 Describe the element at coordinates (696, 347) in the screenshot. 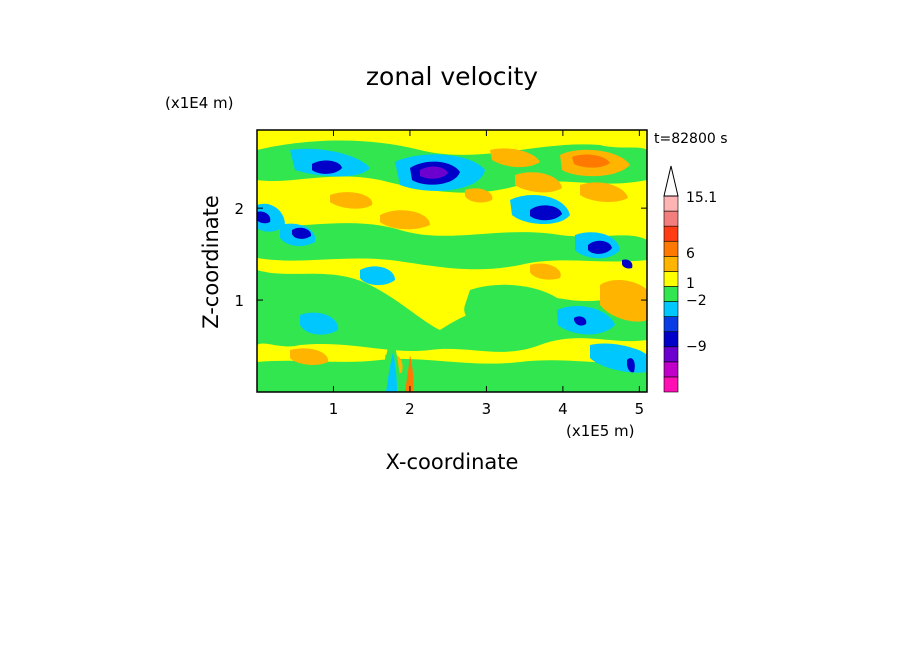

I see `colorbar-label: −9` at that location.